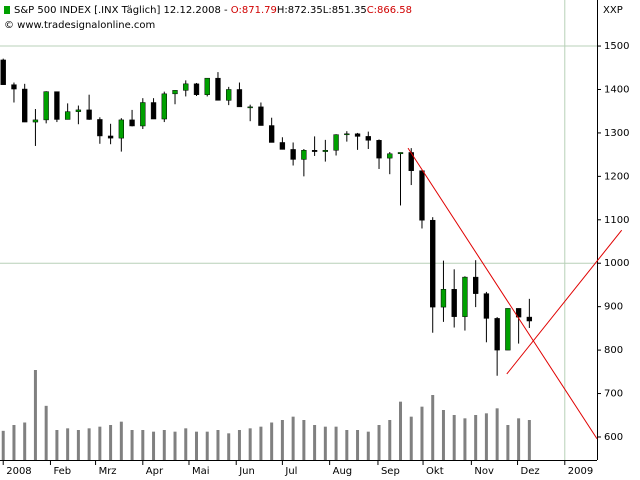 The width and height of the screenshot is (640, 480). What do you see at coordinates (192, 10) in the screenshot?
I see `date: 12.12.2008` at bounding box center [192, 10].